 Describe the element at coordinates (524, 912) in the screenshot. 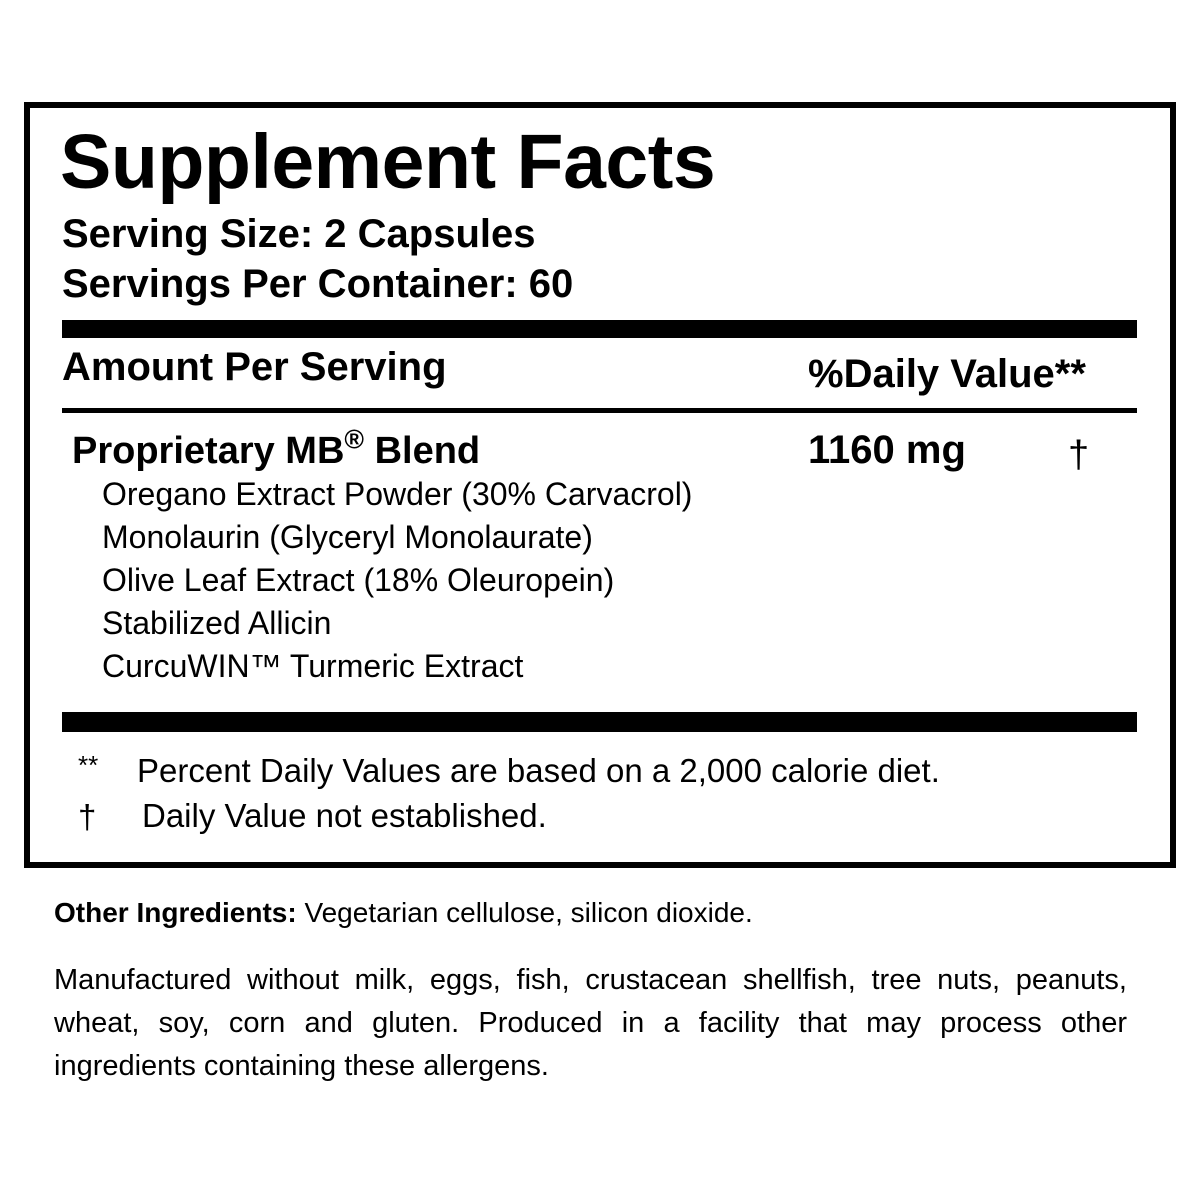

I see `other-ingredients-text: Vegetarian cellulose, silicon dioxide.` at that location.